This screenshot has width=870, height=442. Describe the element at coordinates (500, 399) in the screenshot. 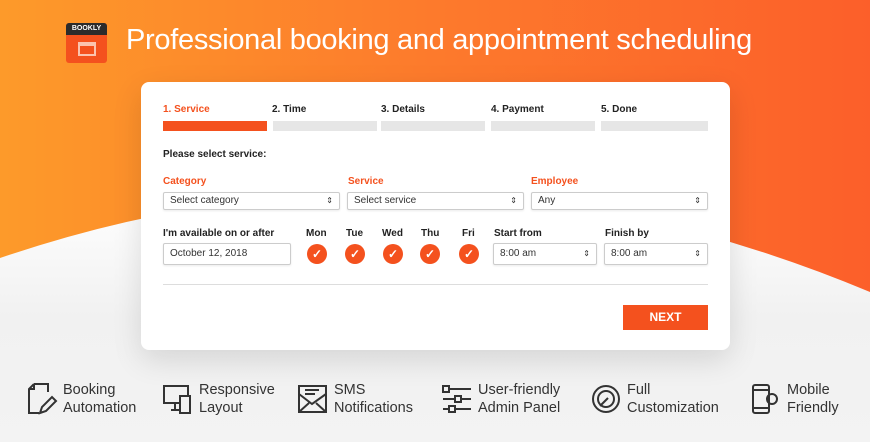

I see `feature-admin-panel: User-friendly Admin Panel` at that location.